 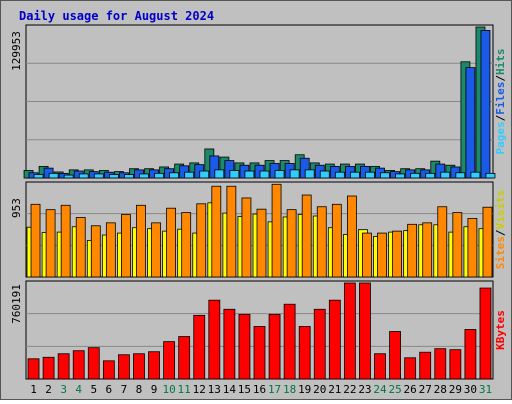 I want to click on x-tick-day-20: 20, so click(x=319, y=389).